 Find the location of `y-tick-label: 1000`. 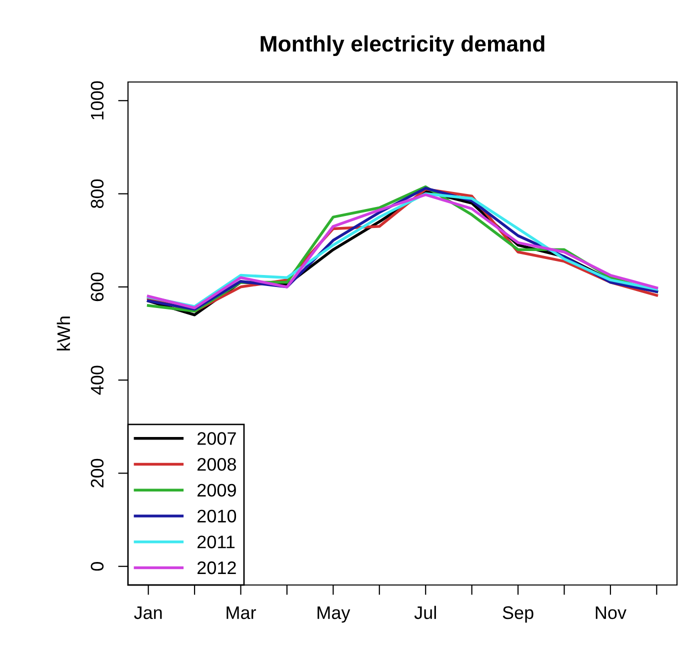

y-tick-label: 1000 is located at coordinates (97, 100).